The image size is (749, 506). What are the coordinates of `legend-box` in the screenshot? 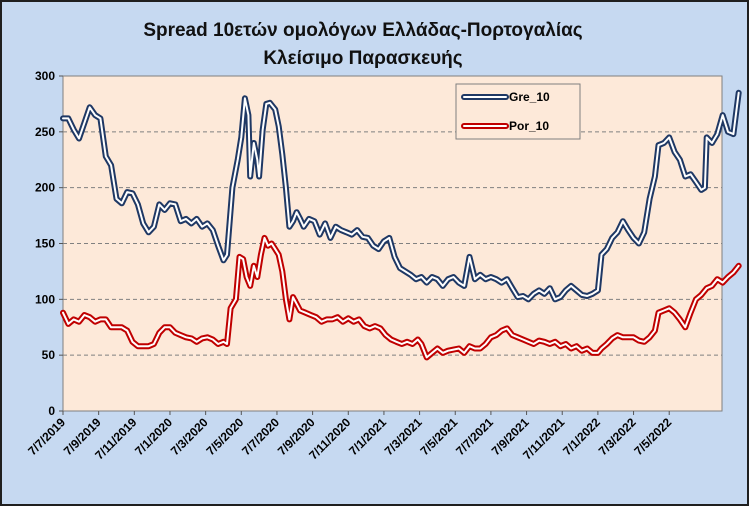 It's located at (518, 111).